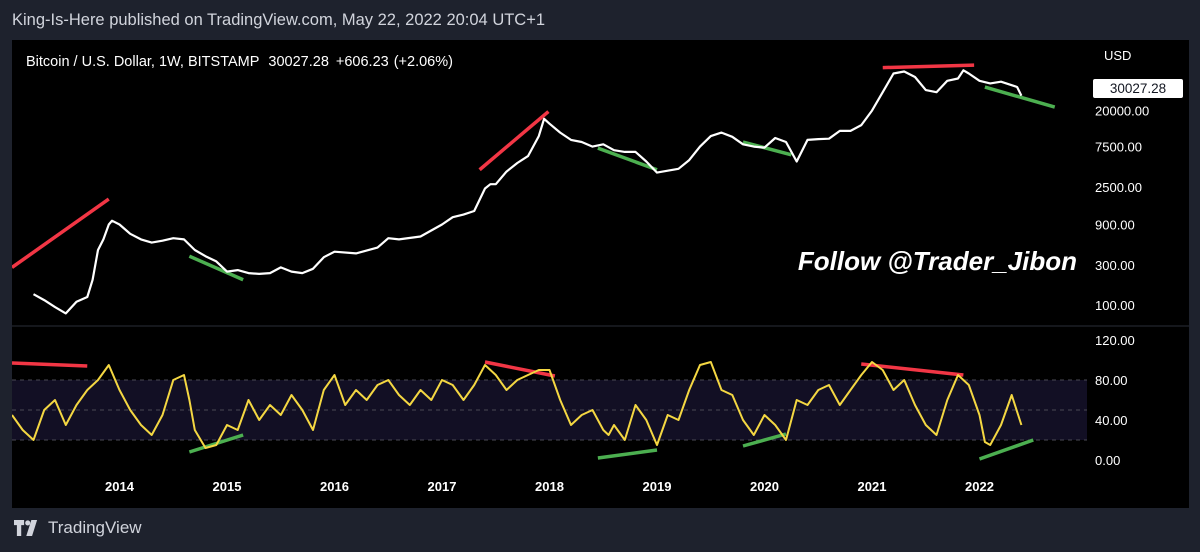 The image size is (1200, 552). I want to click on price-change: +606.23, so click(362, 62).